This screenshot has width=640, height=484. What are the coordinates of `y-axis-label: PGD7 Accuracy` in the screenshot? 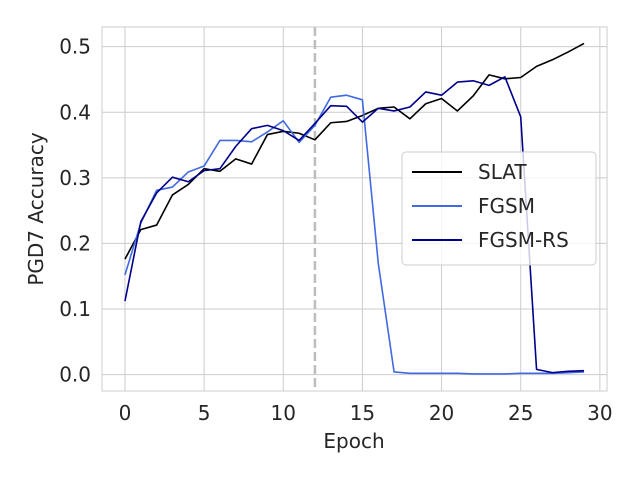 It's located at (36, 209).